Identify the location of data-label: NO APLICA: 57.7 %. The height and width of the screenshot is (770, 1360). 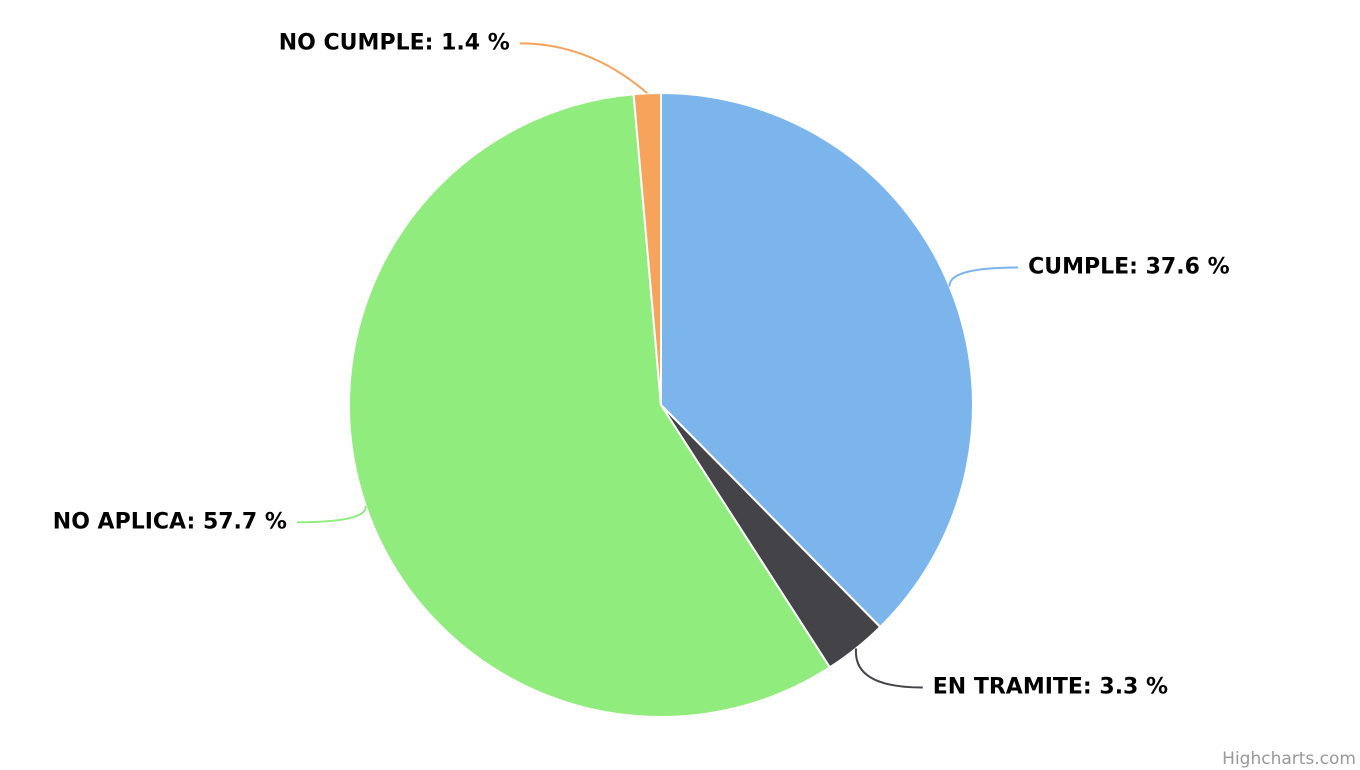
(170, 521).